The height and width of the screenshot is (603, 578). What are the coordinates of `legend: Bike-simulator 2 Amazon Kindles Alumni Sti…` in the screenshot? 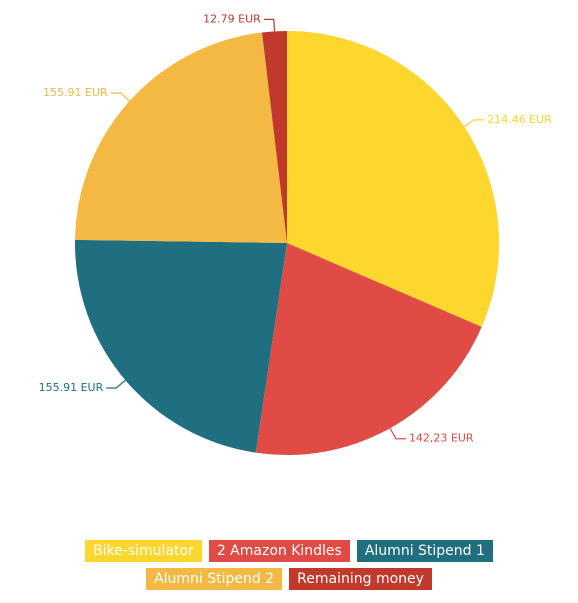 It's located at (289, 565).